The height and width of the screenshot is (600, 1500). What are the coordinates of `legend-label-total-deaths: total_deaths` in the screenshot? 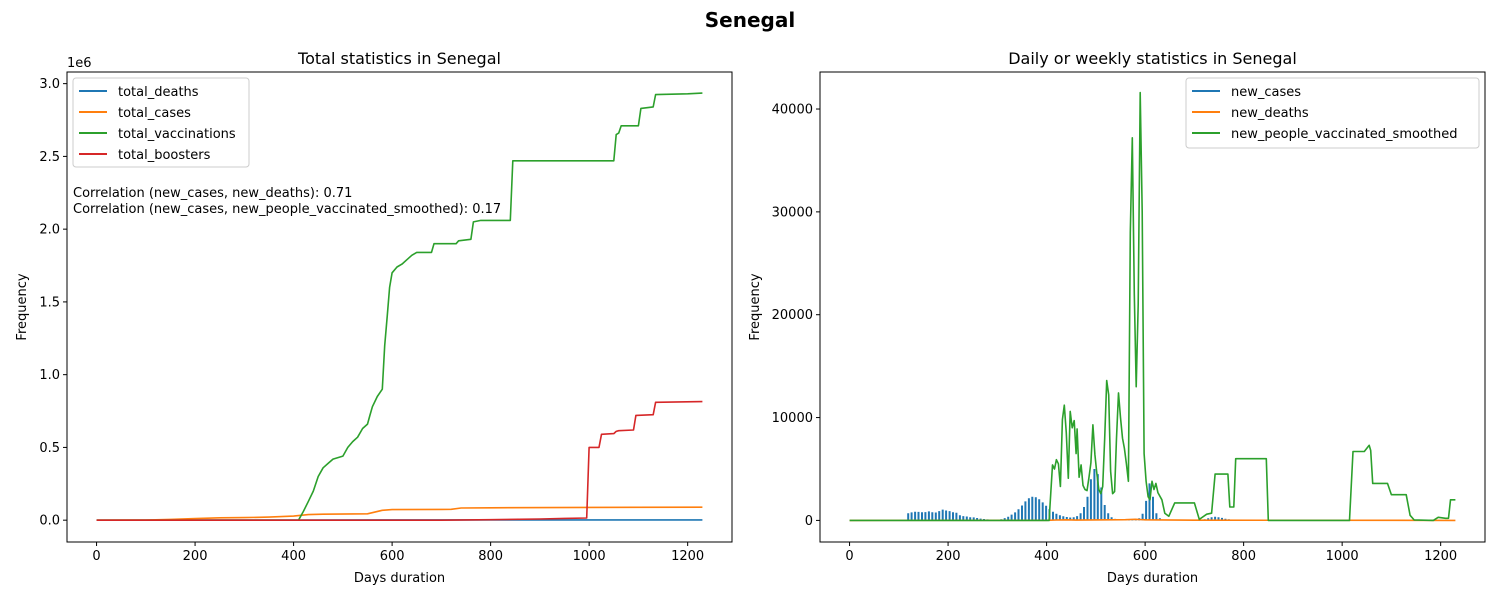 It's located at (158, 92).